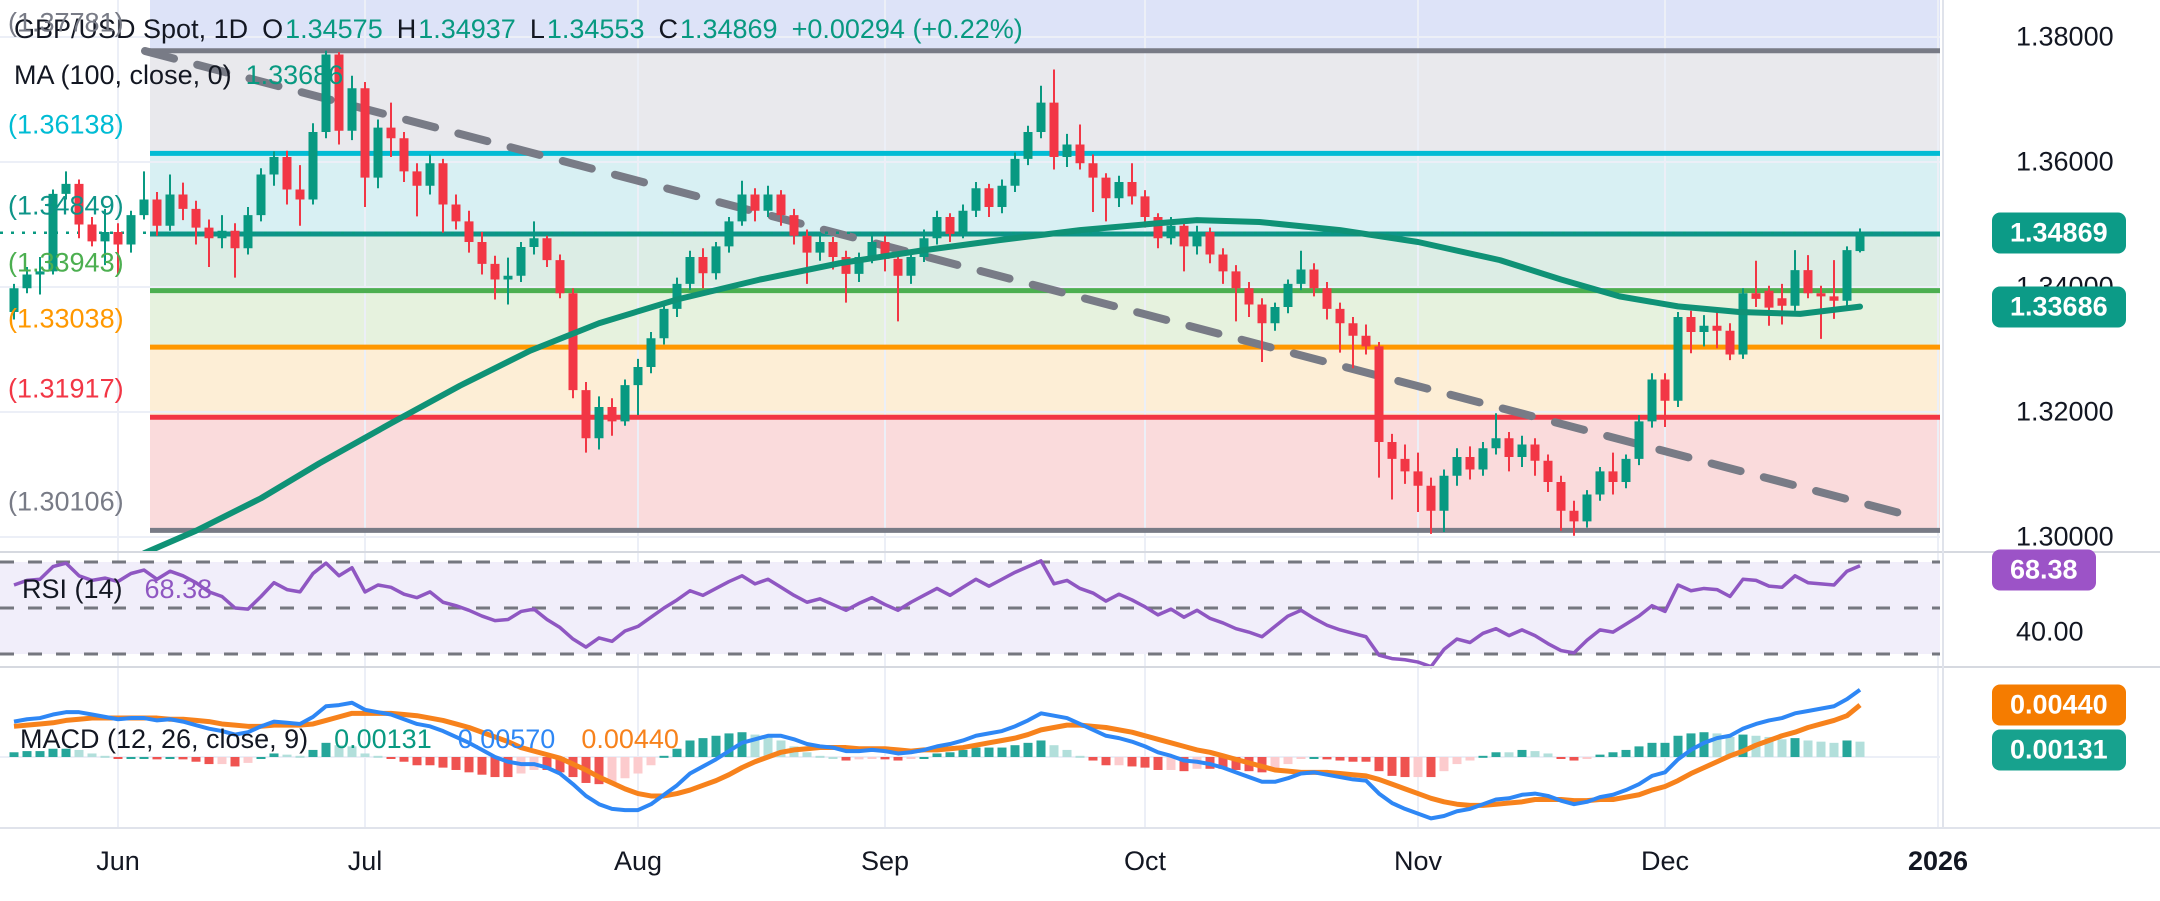  I want to click on indicator-tick: 40.00, so click(2050, 631).